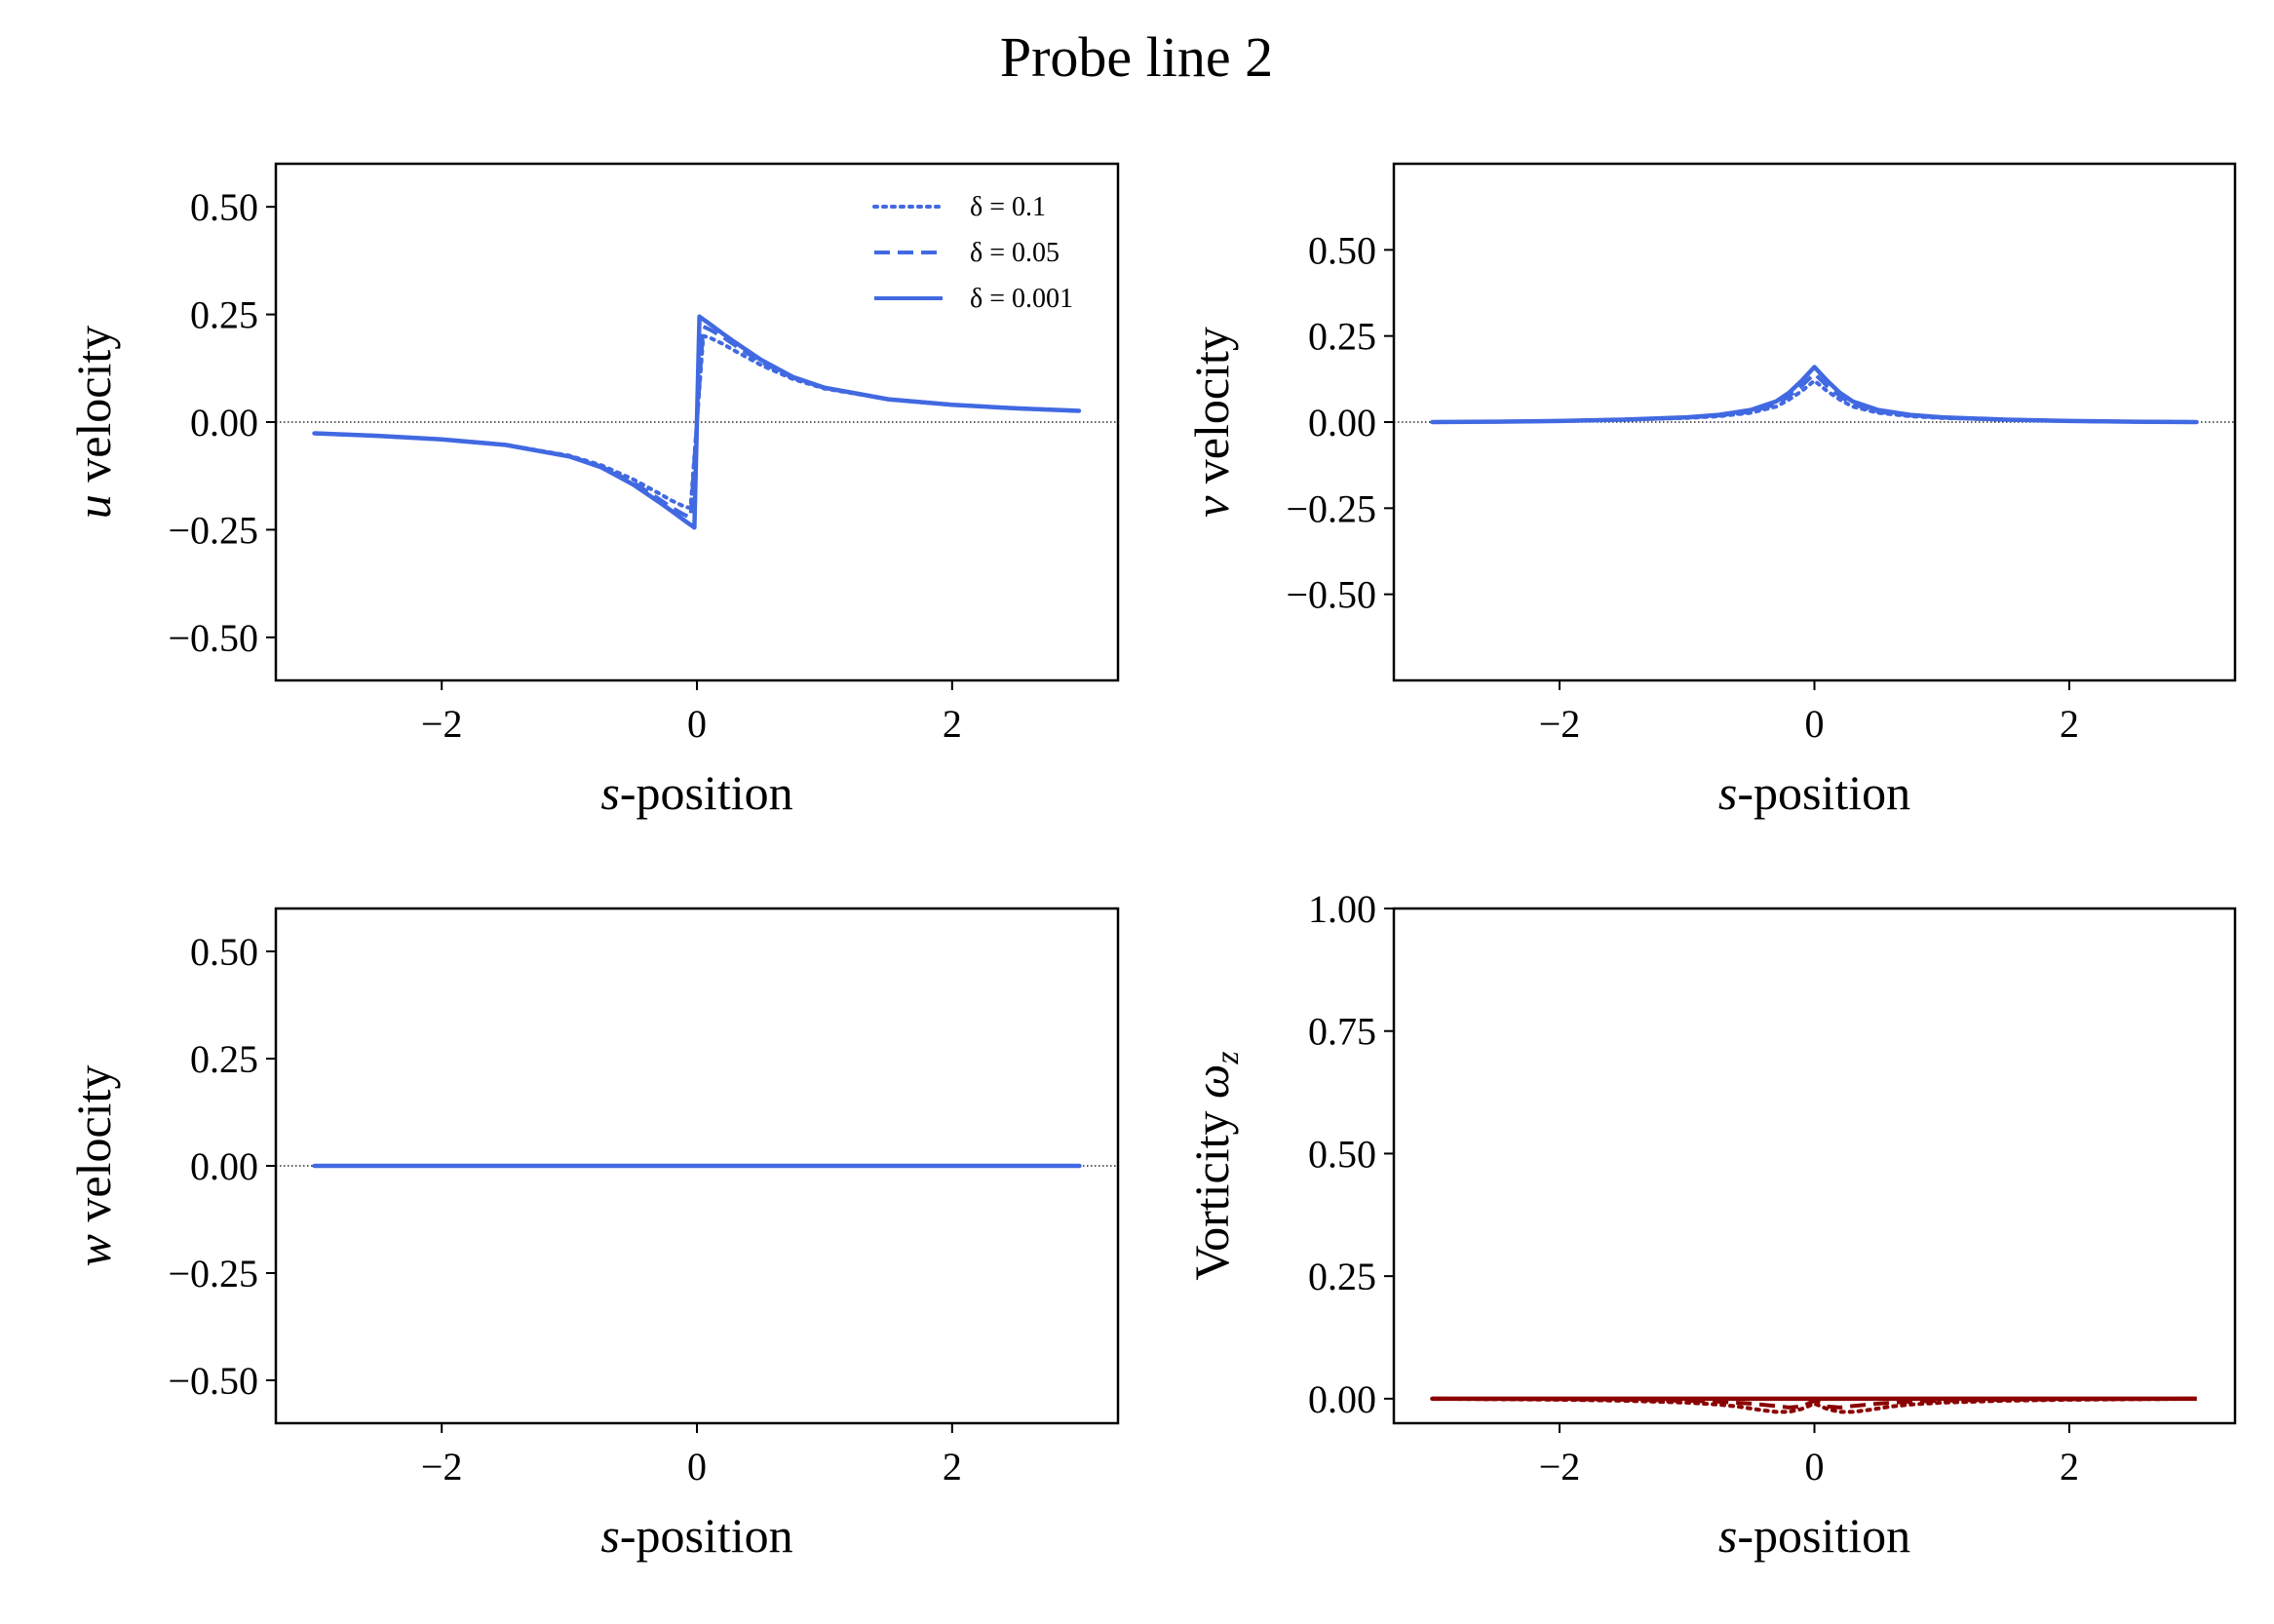 Image resolution: width=2274 pixels, height=1624 pixels. What do you see at coordinates (1008, 207) in the screenshot?
I see `legend-label: δ = 0.1` at bounding box center [1008, 207].